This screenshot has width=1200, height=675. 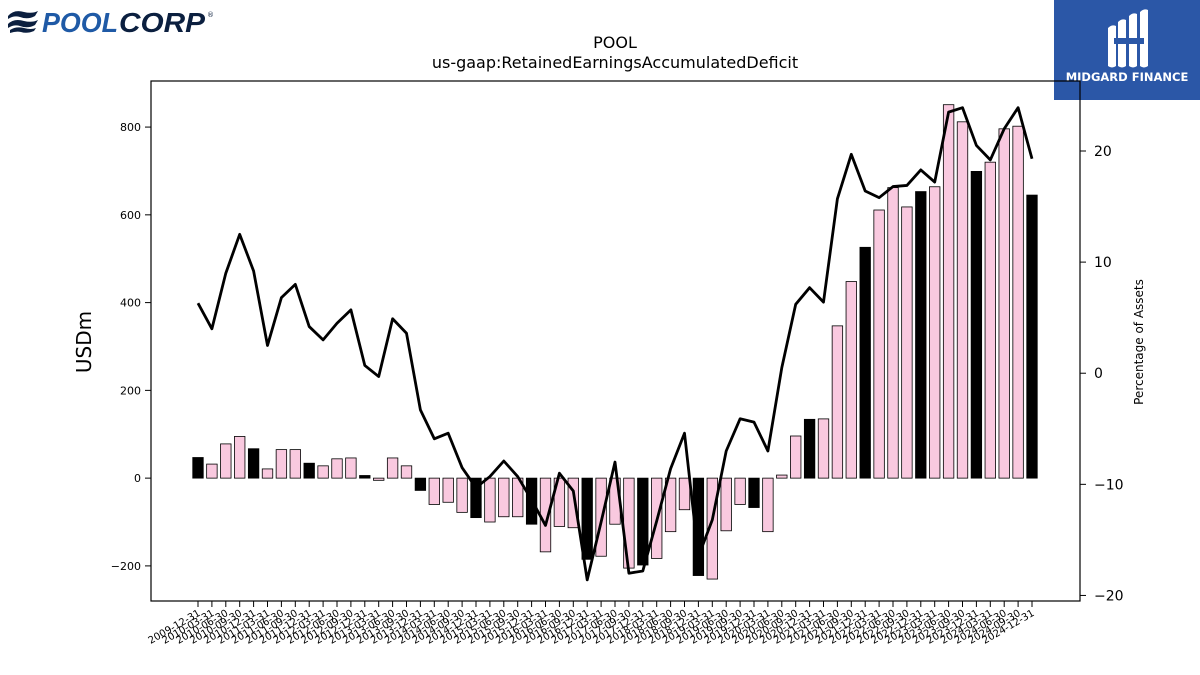 What do you see at coordinates (1109, 485) in the screenshot?
I see `y2-tick-label: −10` at bounding box center [1109, 485].